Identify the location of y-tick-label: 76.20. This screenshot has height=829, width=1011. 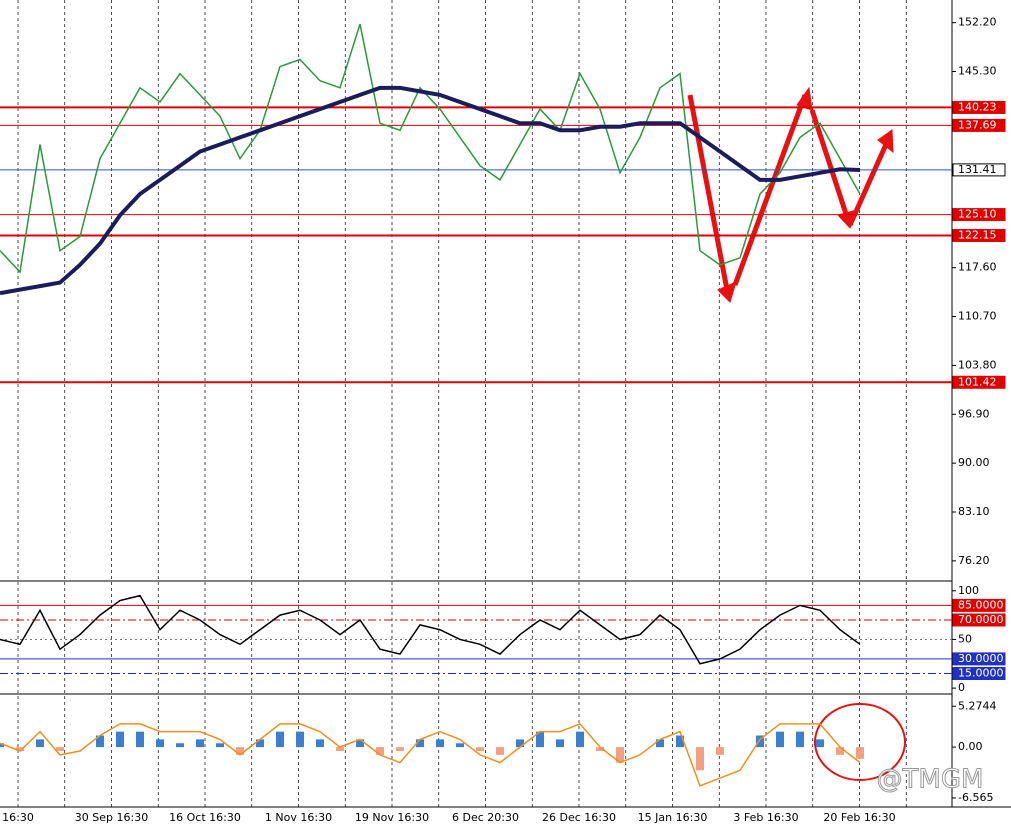
(974, 560).